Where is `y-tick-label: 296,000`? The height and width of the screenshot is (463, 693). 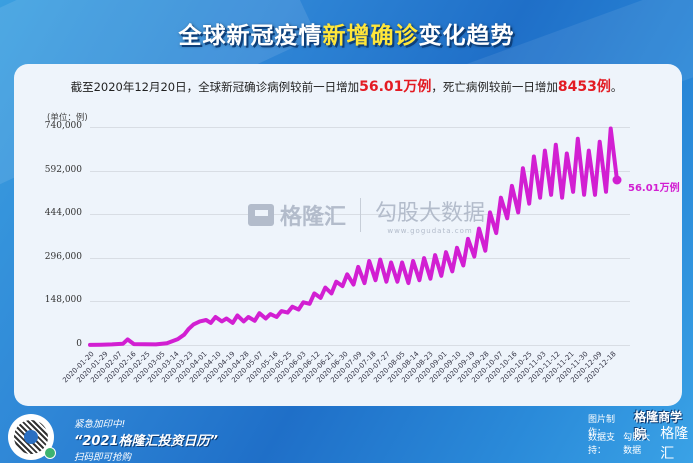 y-tick-label: 296,000 is located at coordinates (63, 256).